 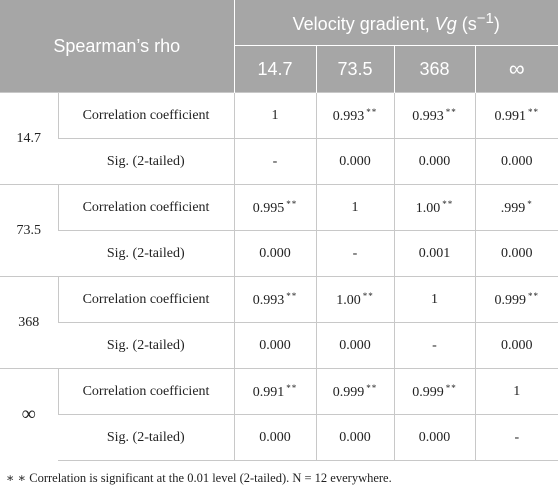 I want to click on table-row: Sig. (2-tailed) 0.000 0.000-0.000, so click(x=279, y=345).